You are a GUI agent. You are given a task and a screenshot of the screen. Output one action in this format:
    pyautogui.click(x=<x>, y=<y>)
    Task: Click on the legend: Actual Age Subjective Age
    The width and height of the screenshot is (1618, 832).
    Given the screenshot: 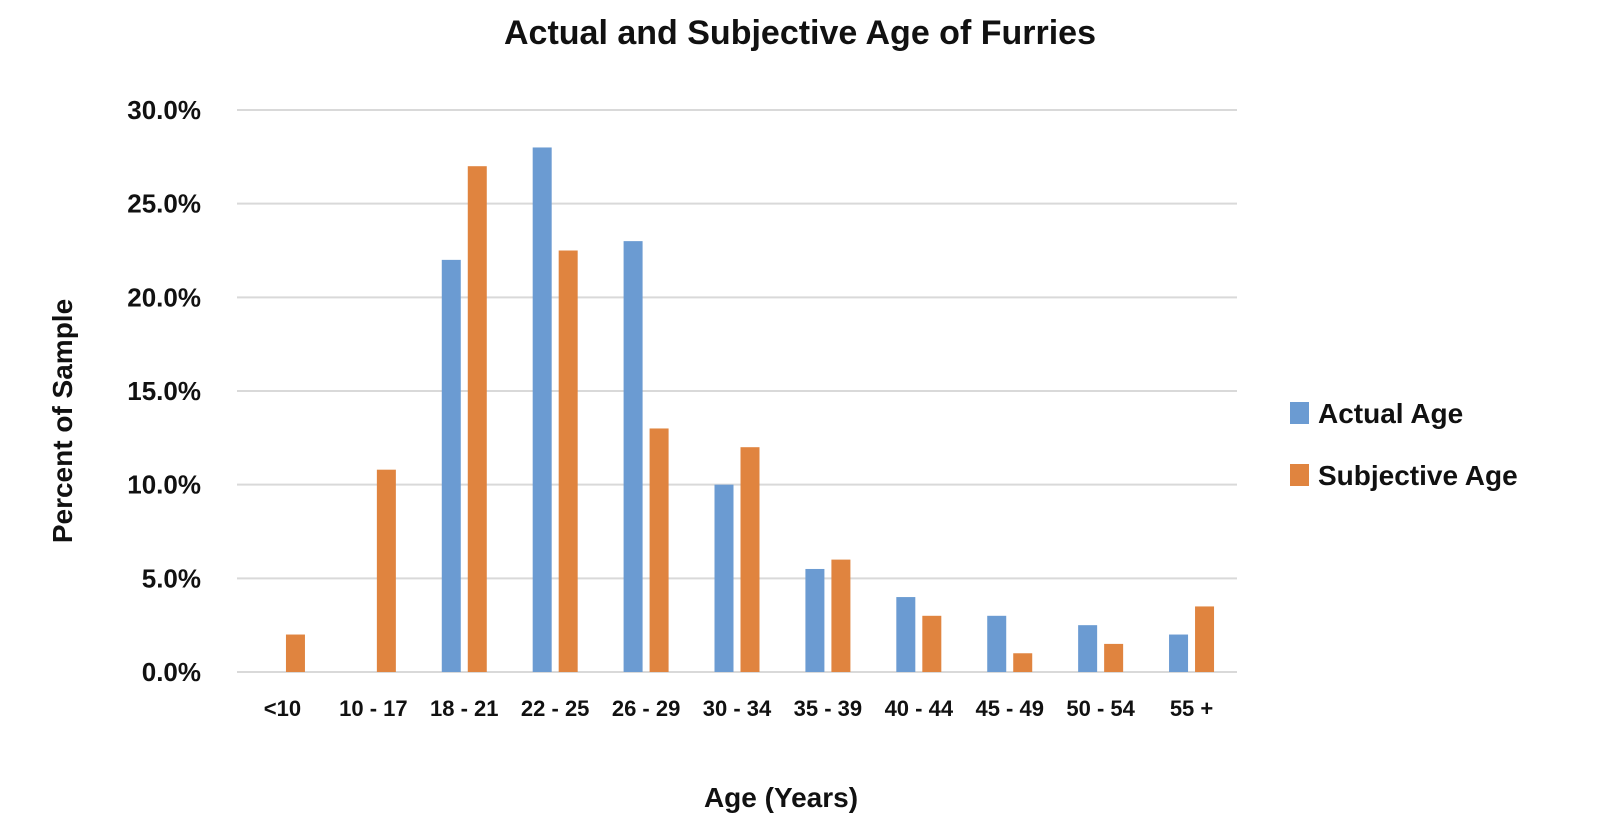 What is the action you would take?
    pyautogui.click(x=1404, y=444)
    